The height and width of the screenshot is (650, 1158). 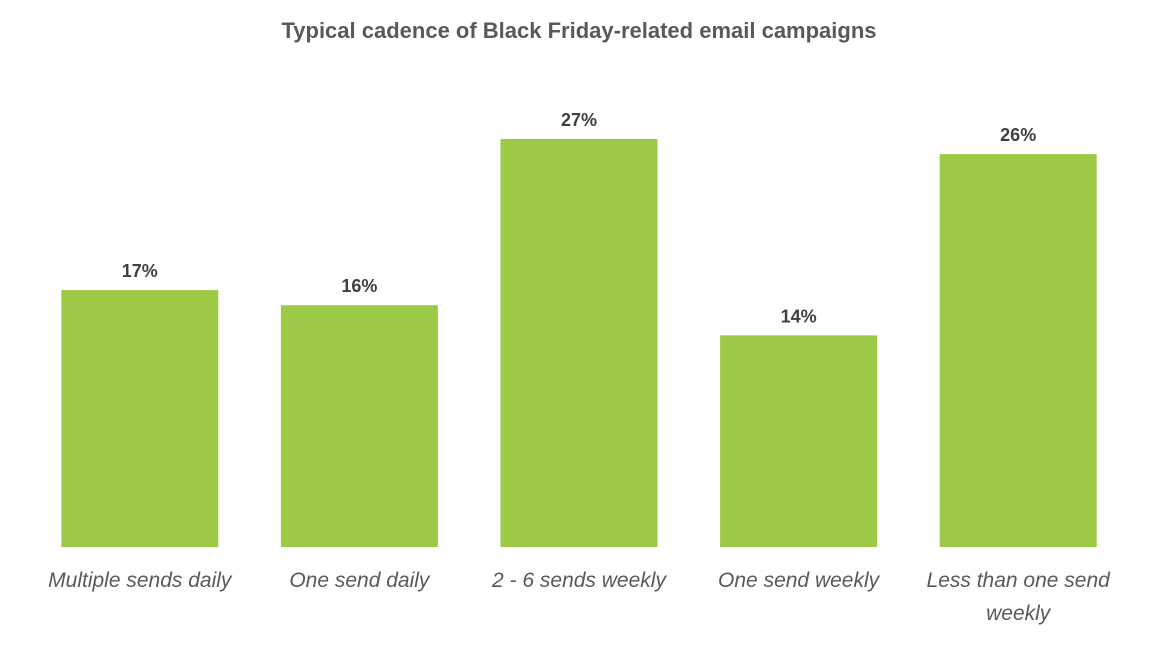 I want to click on category-label-3: 2 - 6 sends weekly, so click(x=579, y=580).